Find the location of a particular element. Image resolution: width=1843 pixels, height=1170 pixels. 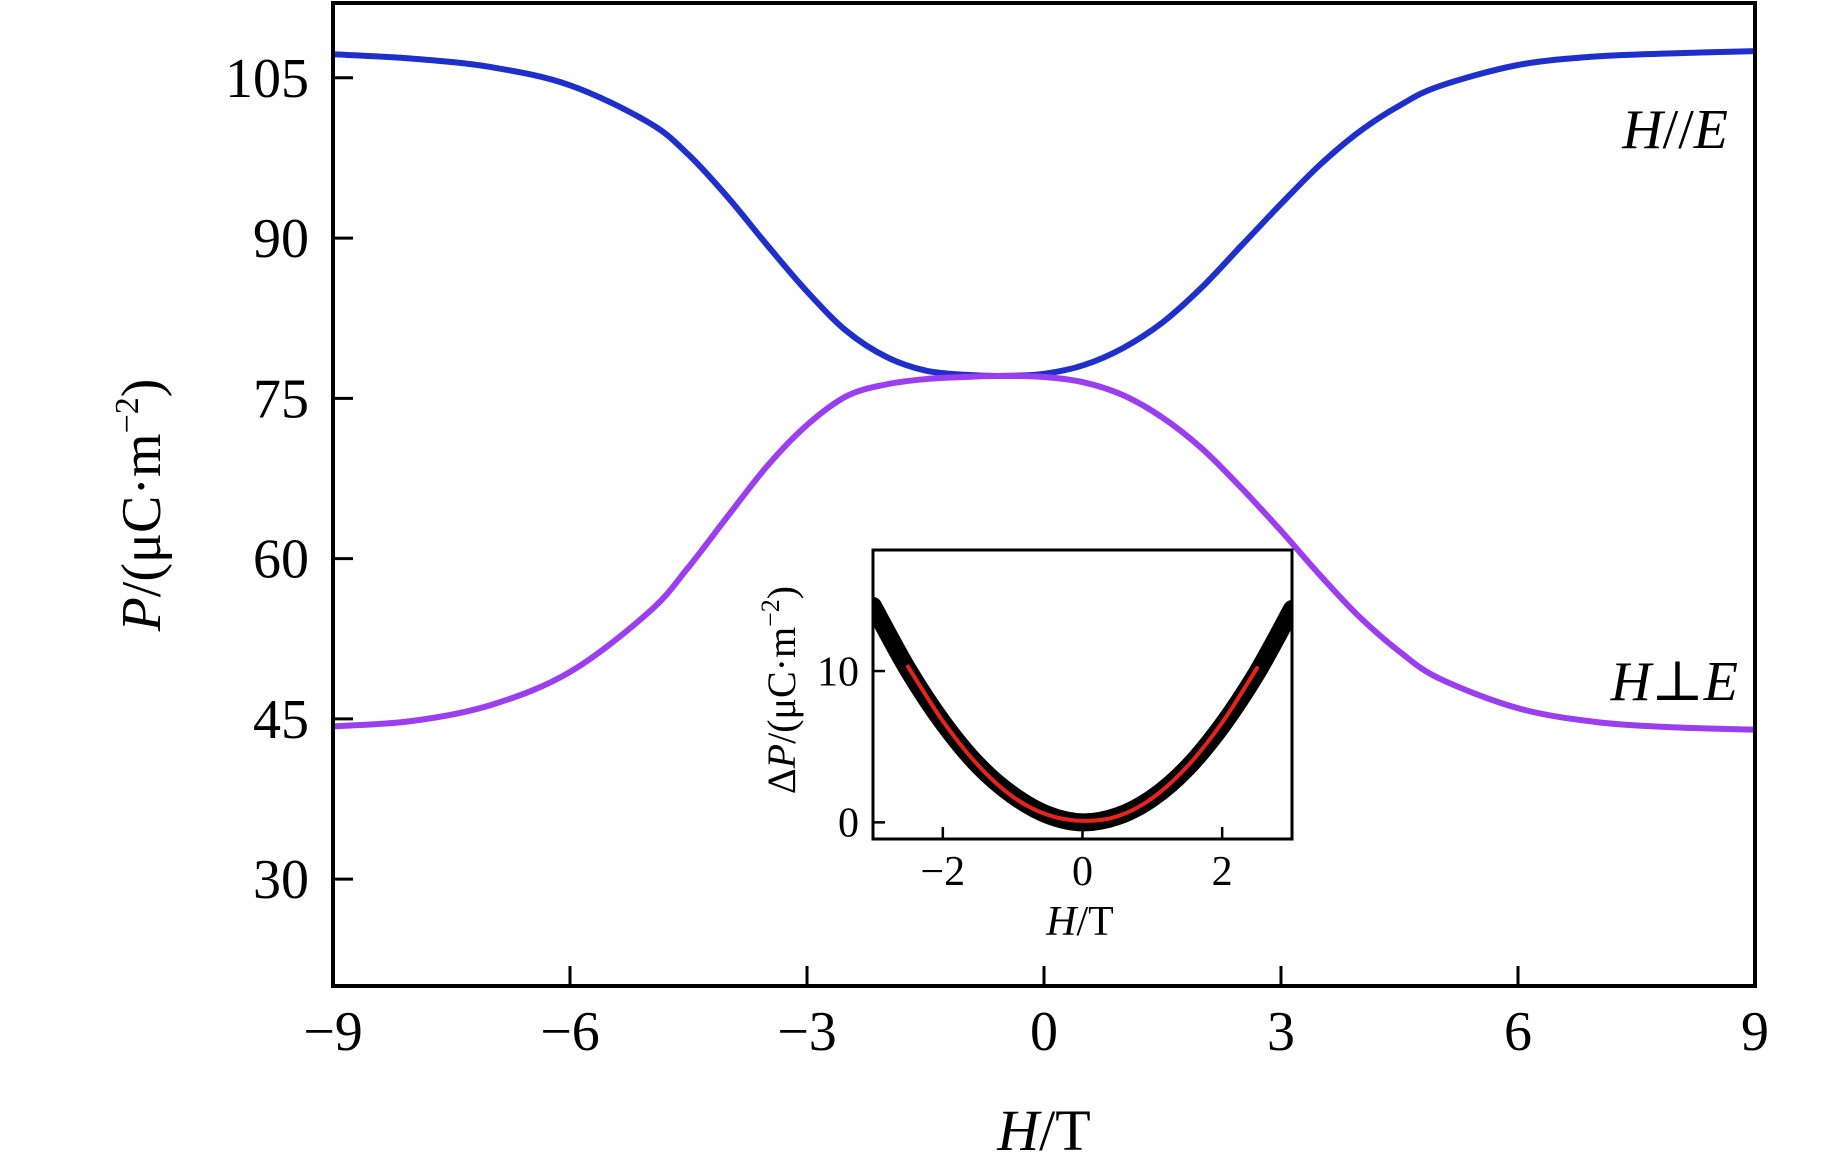

x-axis-label: H/T is located at coordinates (1043, 1130).